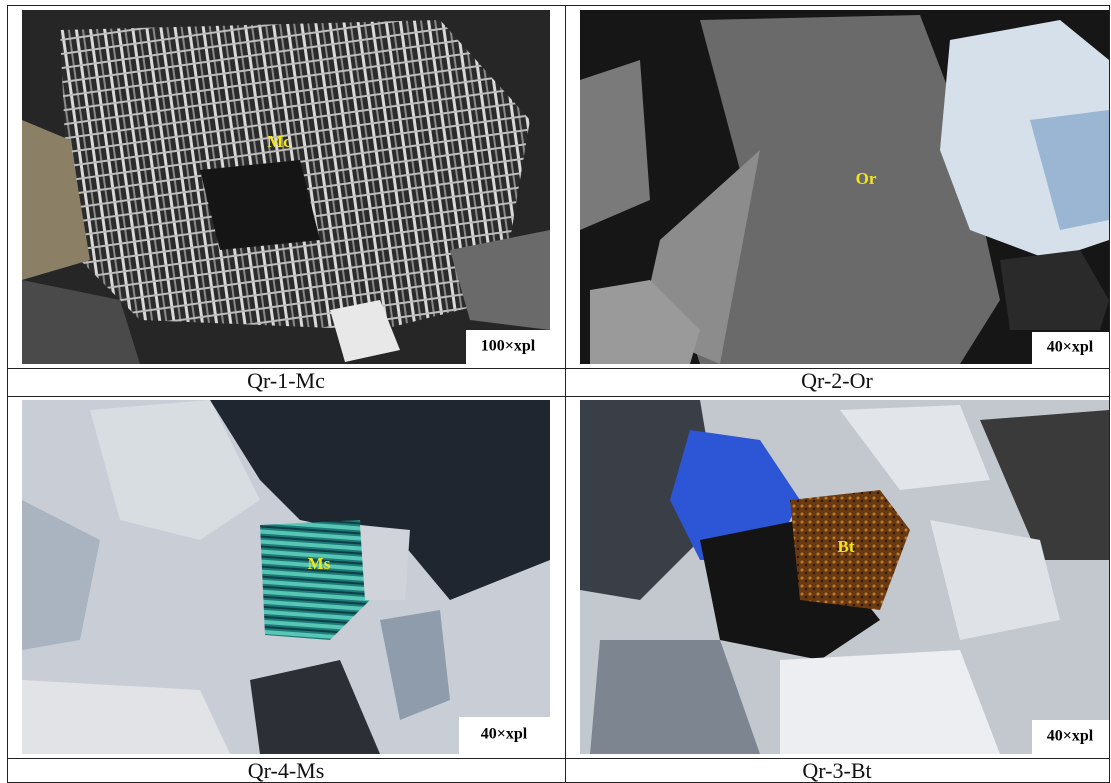 This screenshot has height=783, width=1111. What do you see at coordinates (846, 546) in the screenshot?
I see `mineral-label: Bt` at bounding box center [846, 546].